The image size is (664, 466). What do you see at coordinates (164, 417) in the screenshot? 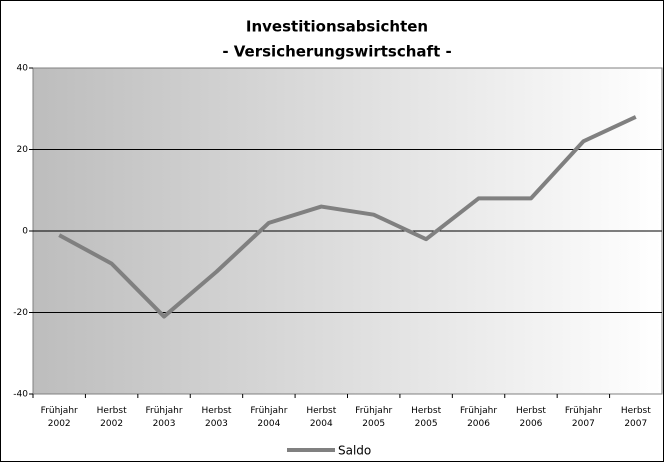
I see `x-tick-label: Frühjahr 2003` at bounding box center [164, 417].